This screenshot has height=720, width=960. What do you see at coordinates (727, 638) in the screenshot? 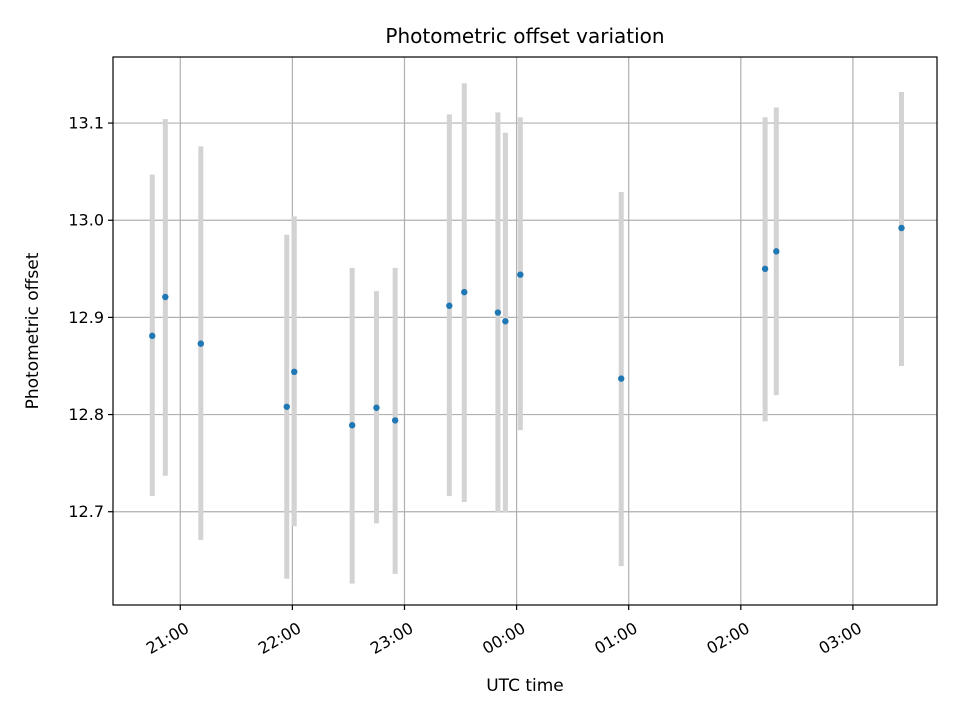
I see `x-tick-label: 02:00` at bounding box center [727, 638].